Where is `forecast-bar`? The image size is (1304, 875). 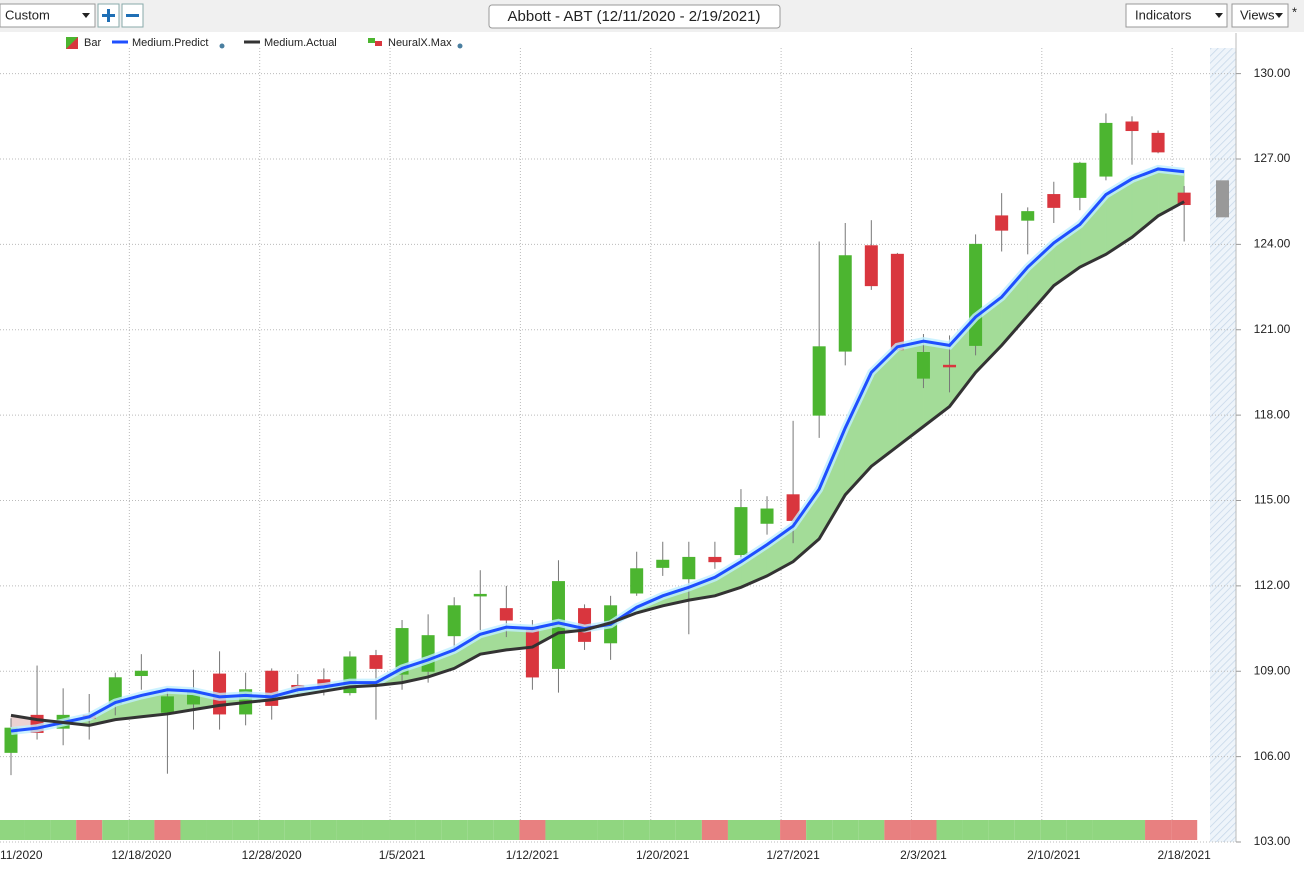 forecast-bar is located at coordinates (1222, 199).